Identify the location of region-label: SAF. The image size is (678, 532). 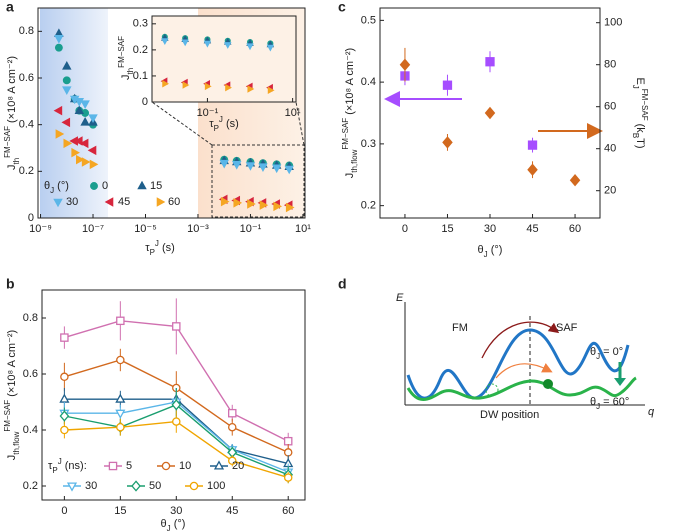
(567, 328).